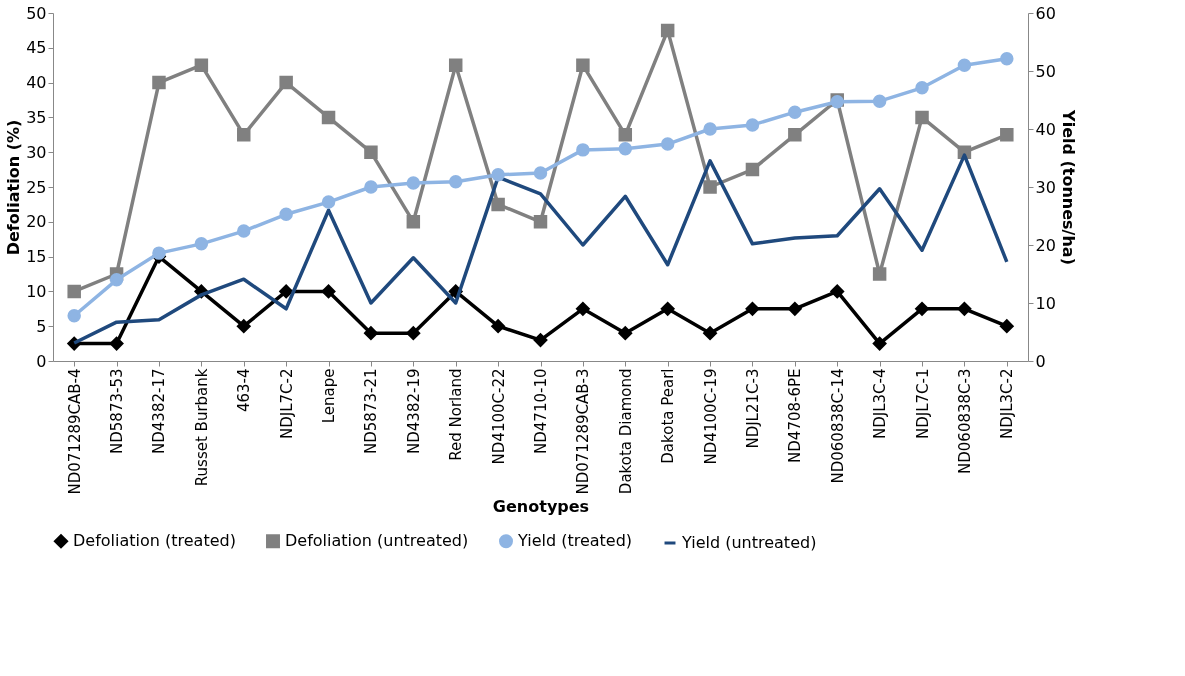 Image resolution: width=1185 pixels, height=676 pixels. I want to click on y-tick-label: 5, so click(41, 326).